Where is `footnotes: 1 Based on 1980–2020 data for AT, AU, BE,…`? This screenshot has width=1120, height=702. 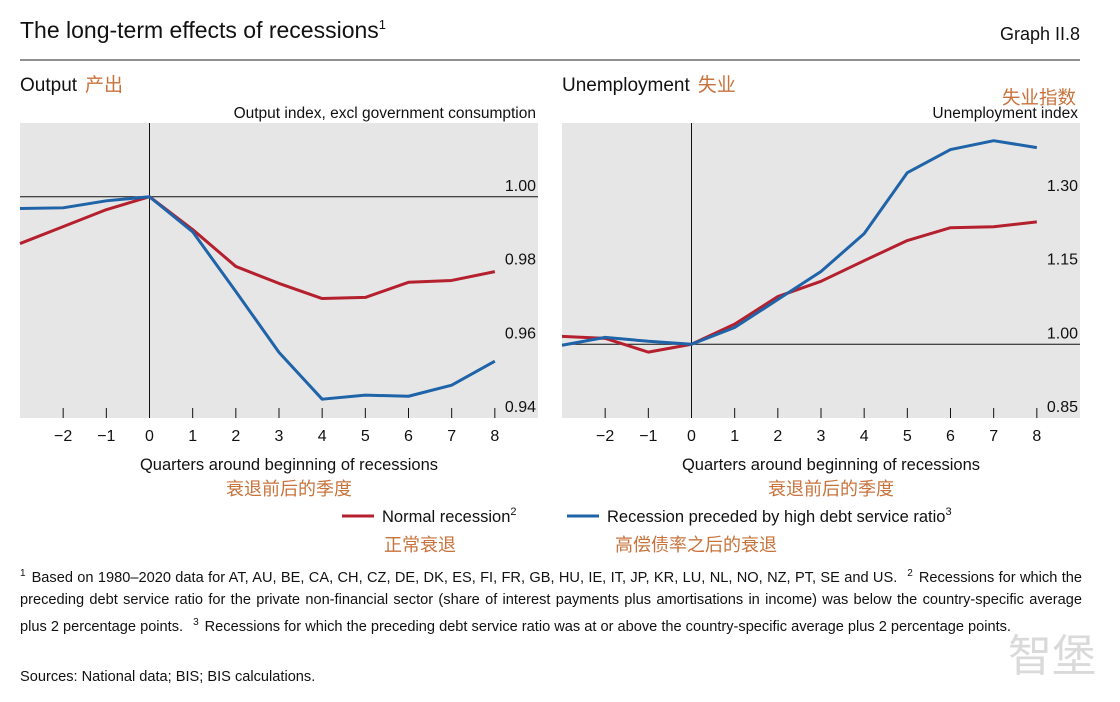
footnotes: 1 Based on 1980–2020 data for AT, AU, BE,… is located at coordinates (551, 600).